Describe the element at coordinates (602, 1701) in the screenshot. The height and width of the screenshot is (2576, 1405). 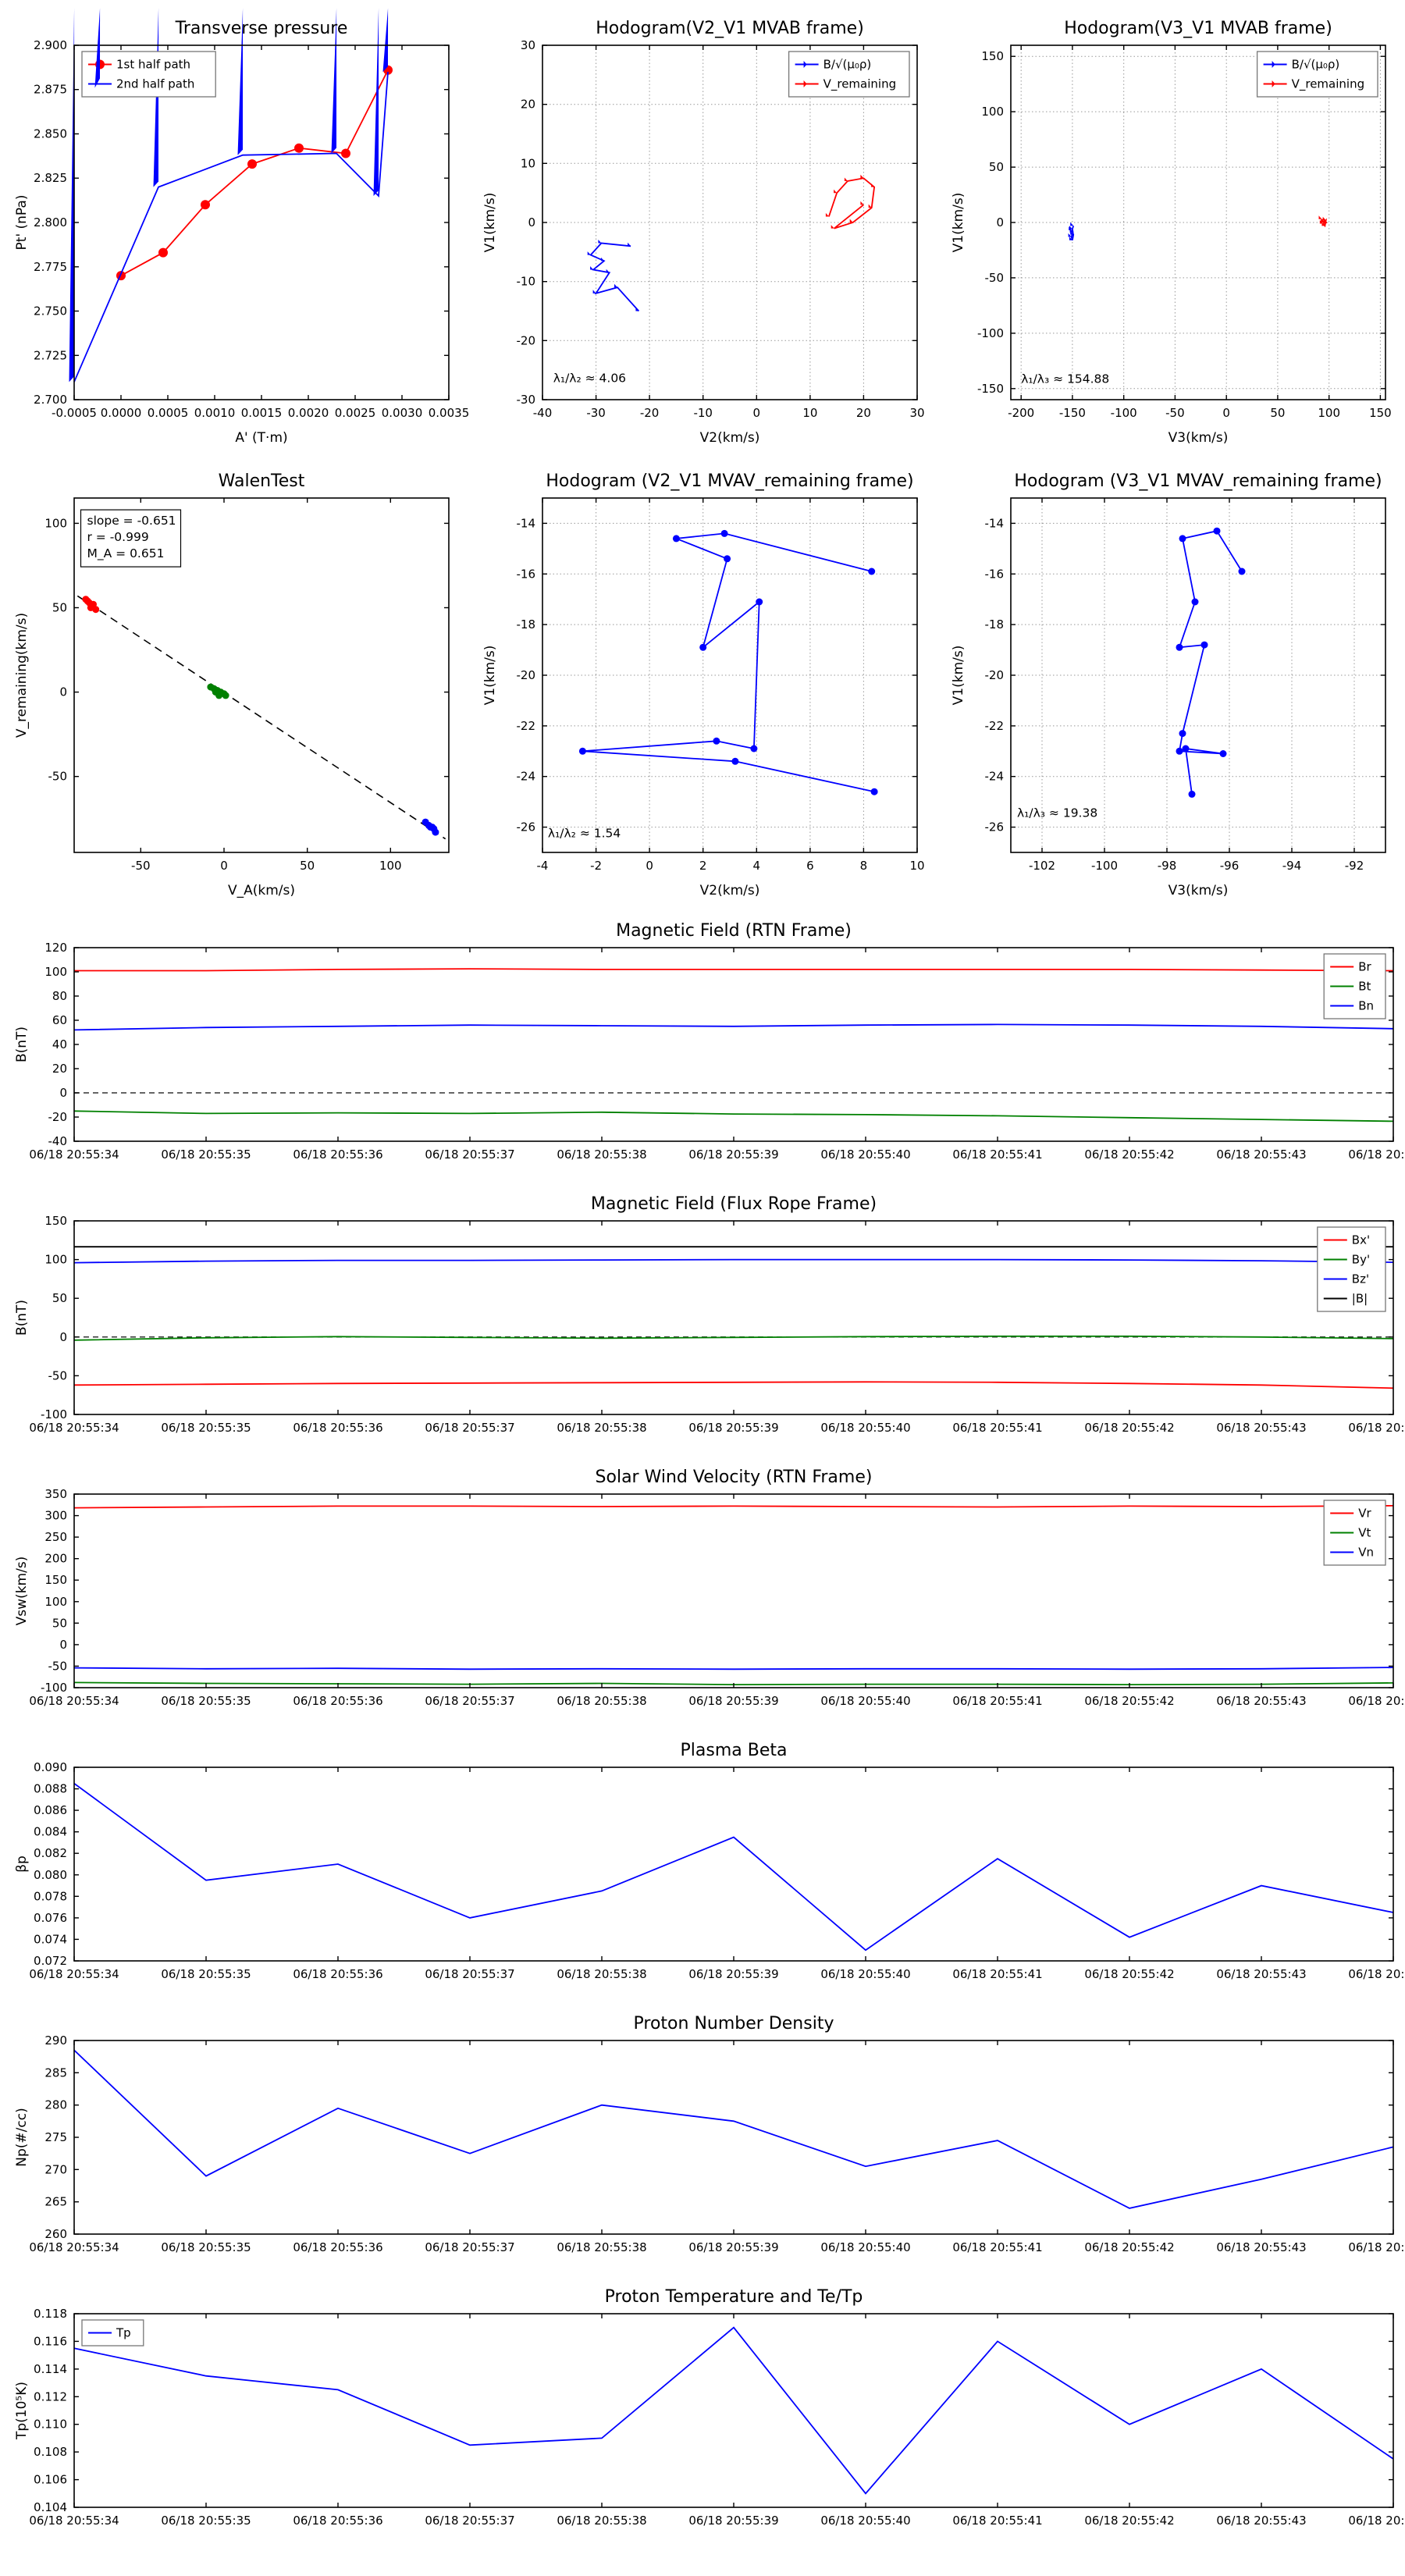
I see `svg-text: 06/18 20:55:38` at that location.